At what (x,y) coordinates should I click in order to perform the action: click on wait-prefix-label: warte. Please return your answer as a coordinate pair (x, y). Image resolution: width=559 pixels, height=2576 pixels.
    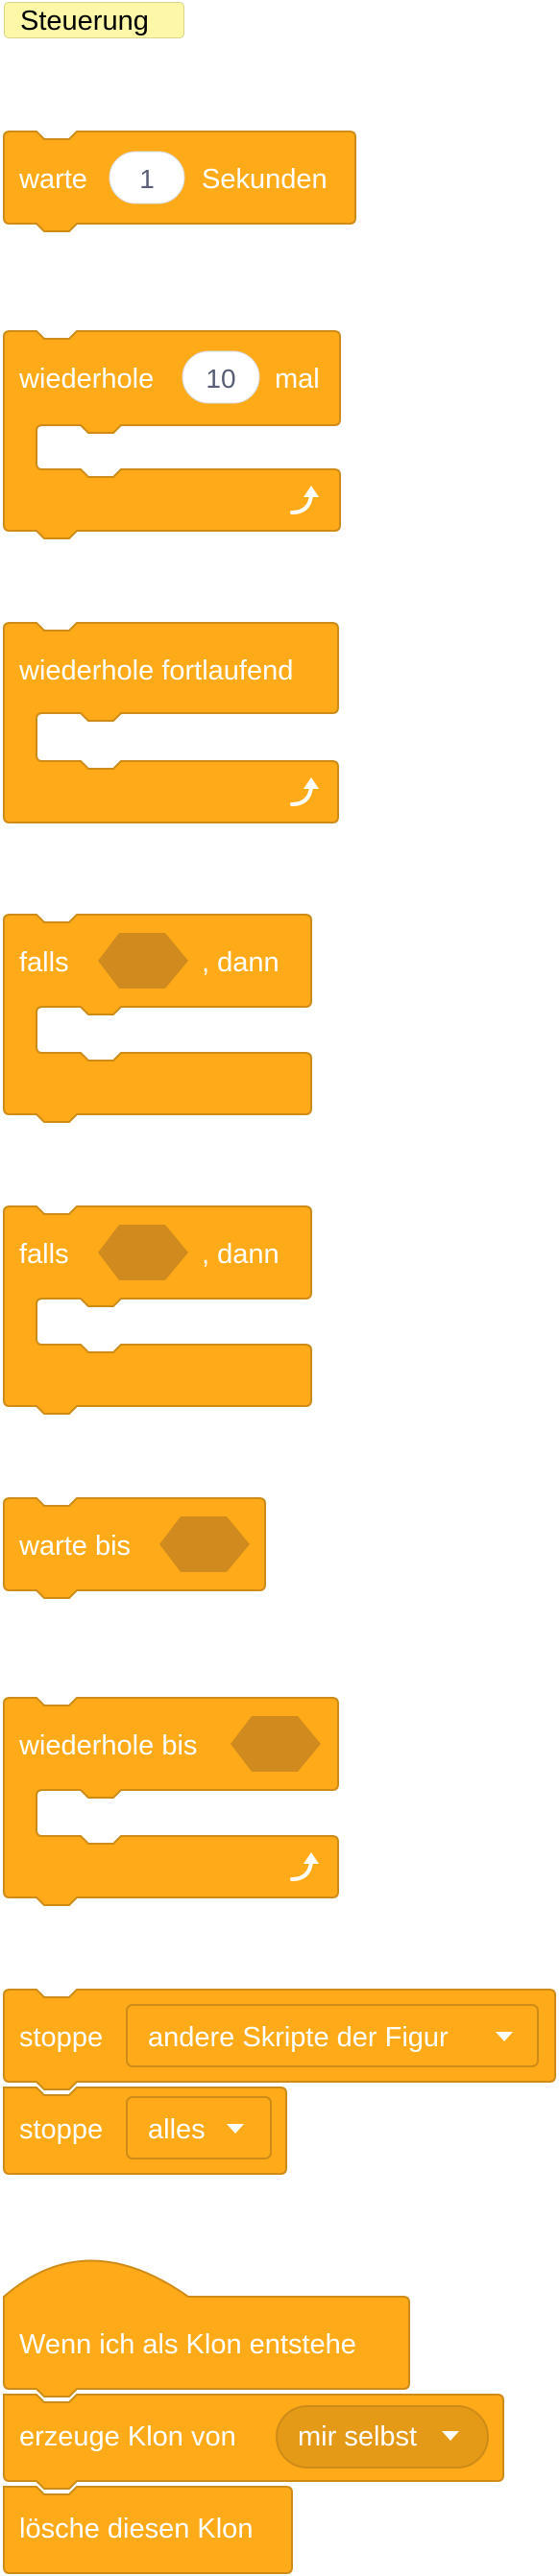
    Looking at the image, I should click on (52, 179).